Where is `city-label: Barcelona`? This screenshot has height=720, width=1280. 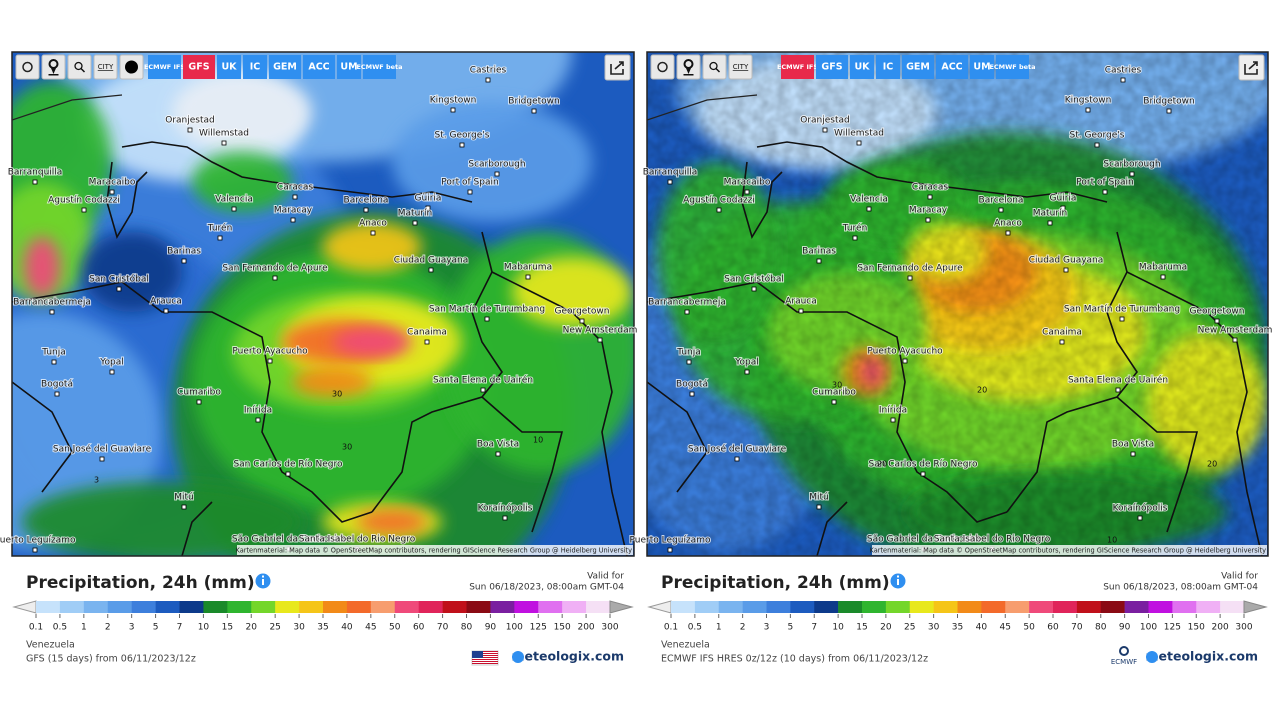
city-label: Barcelona is located at coordinates (366, 201).